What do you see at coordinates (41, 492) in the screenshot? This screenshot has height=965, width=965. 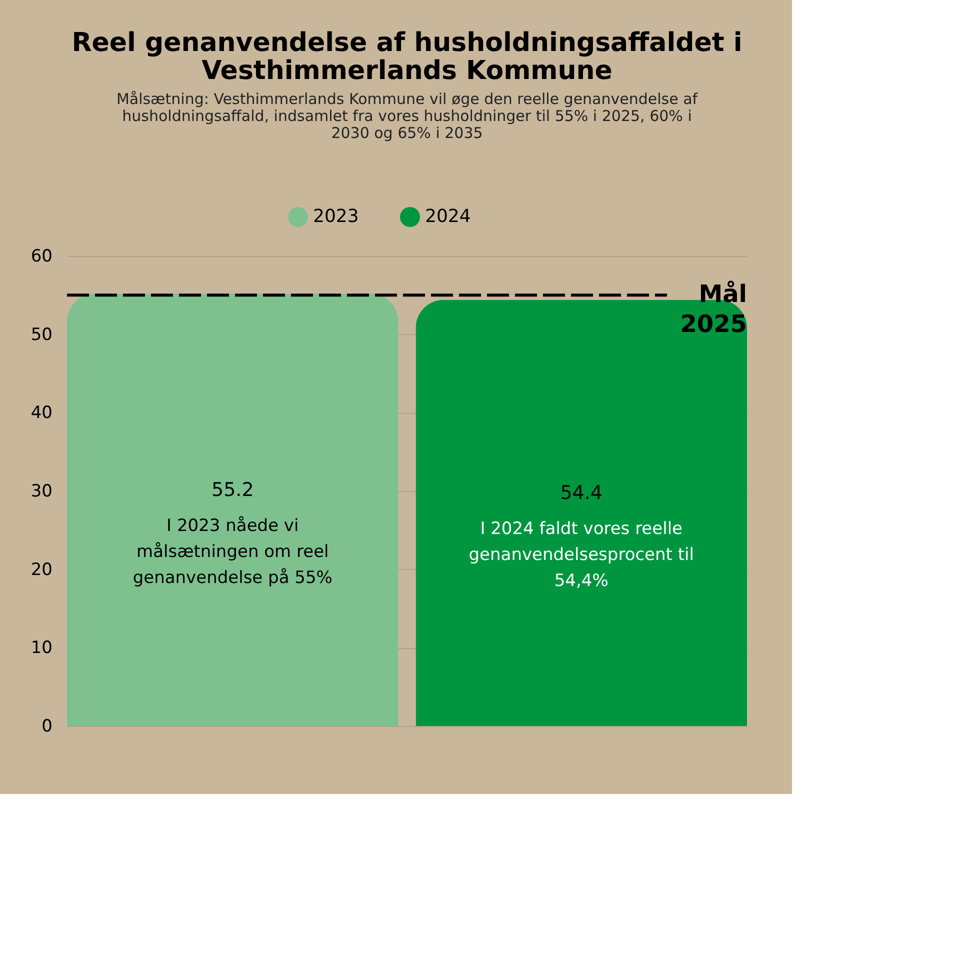 I see `y-tick-label: 30` at bounding box center [41, 492].